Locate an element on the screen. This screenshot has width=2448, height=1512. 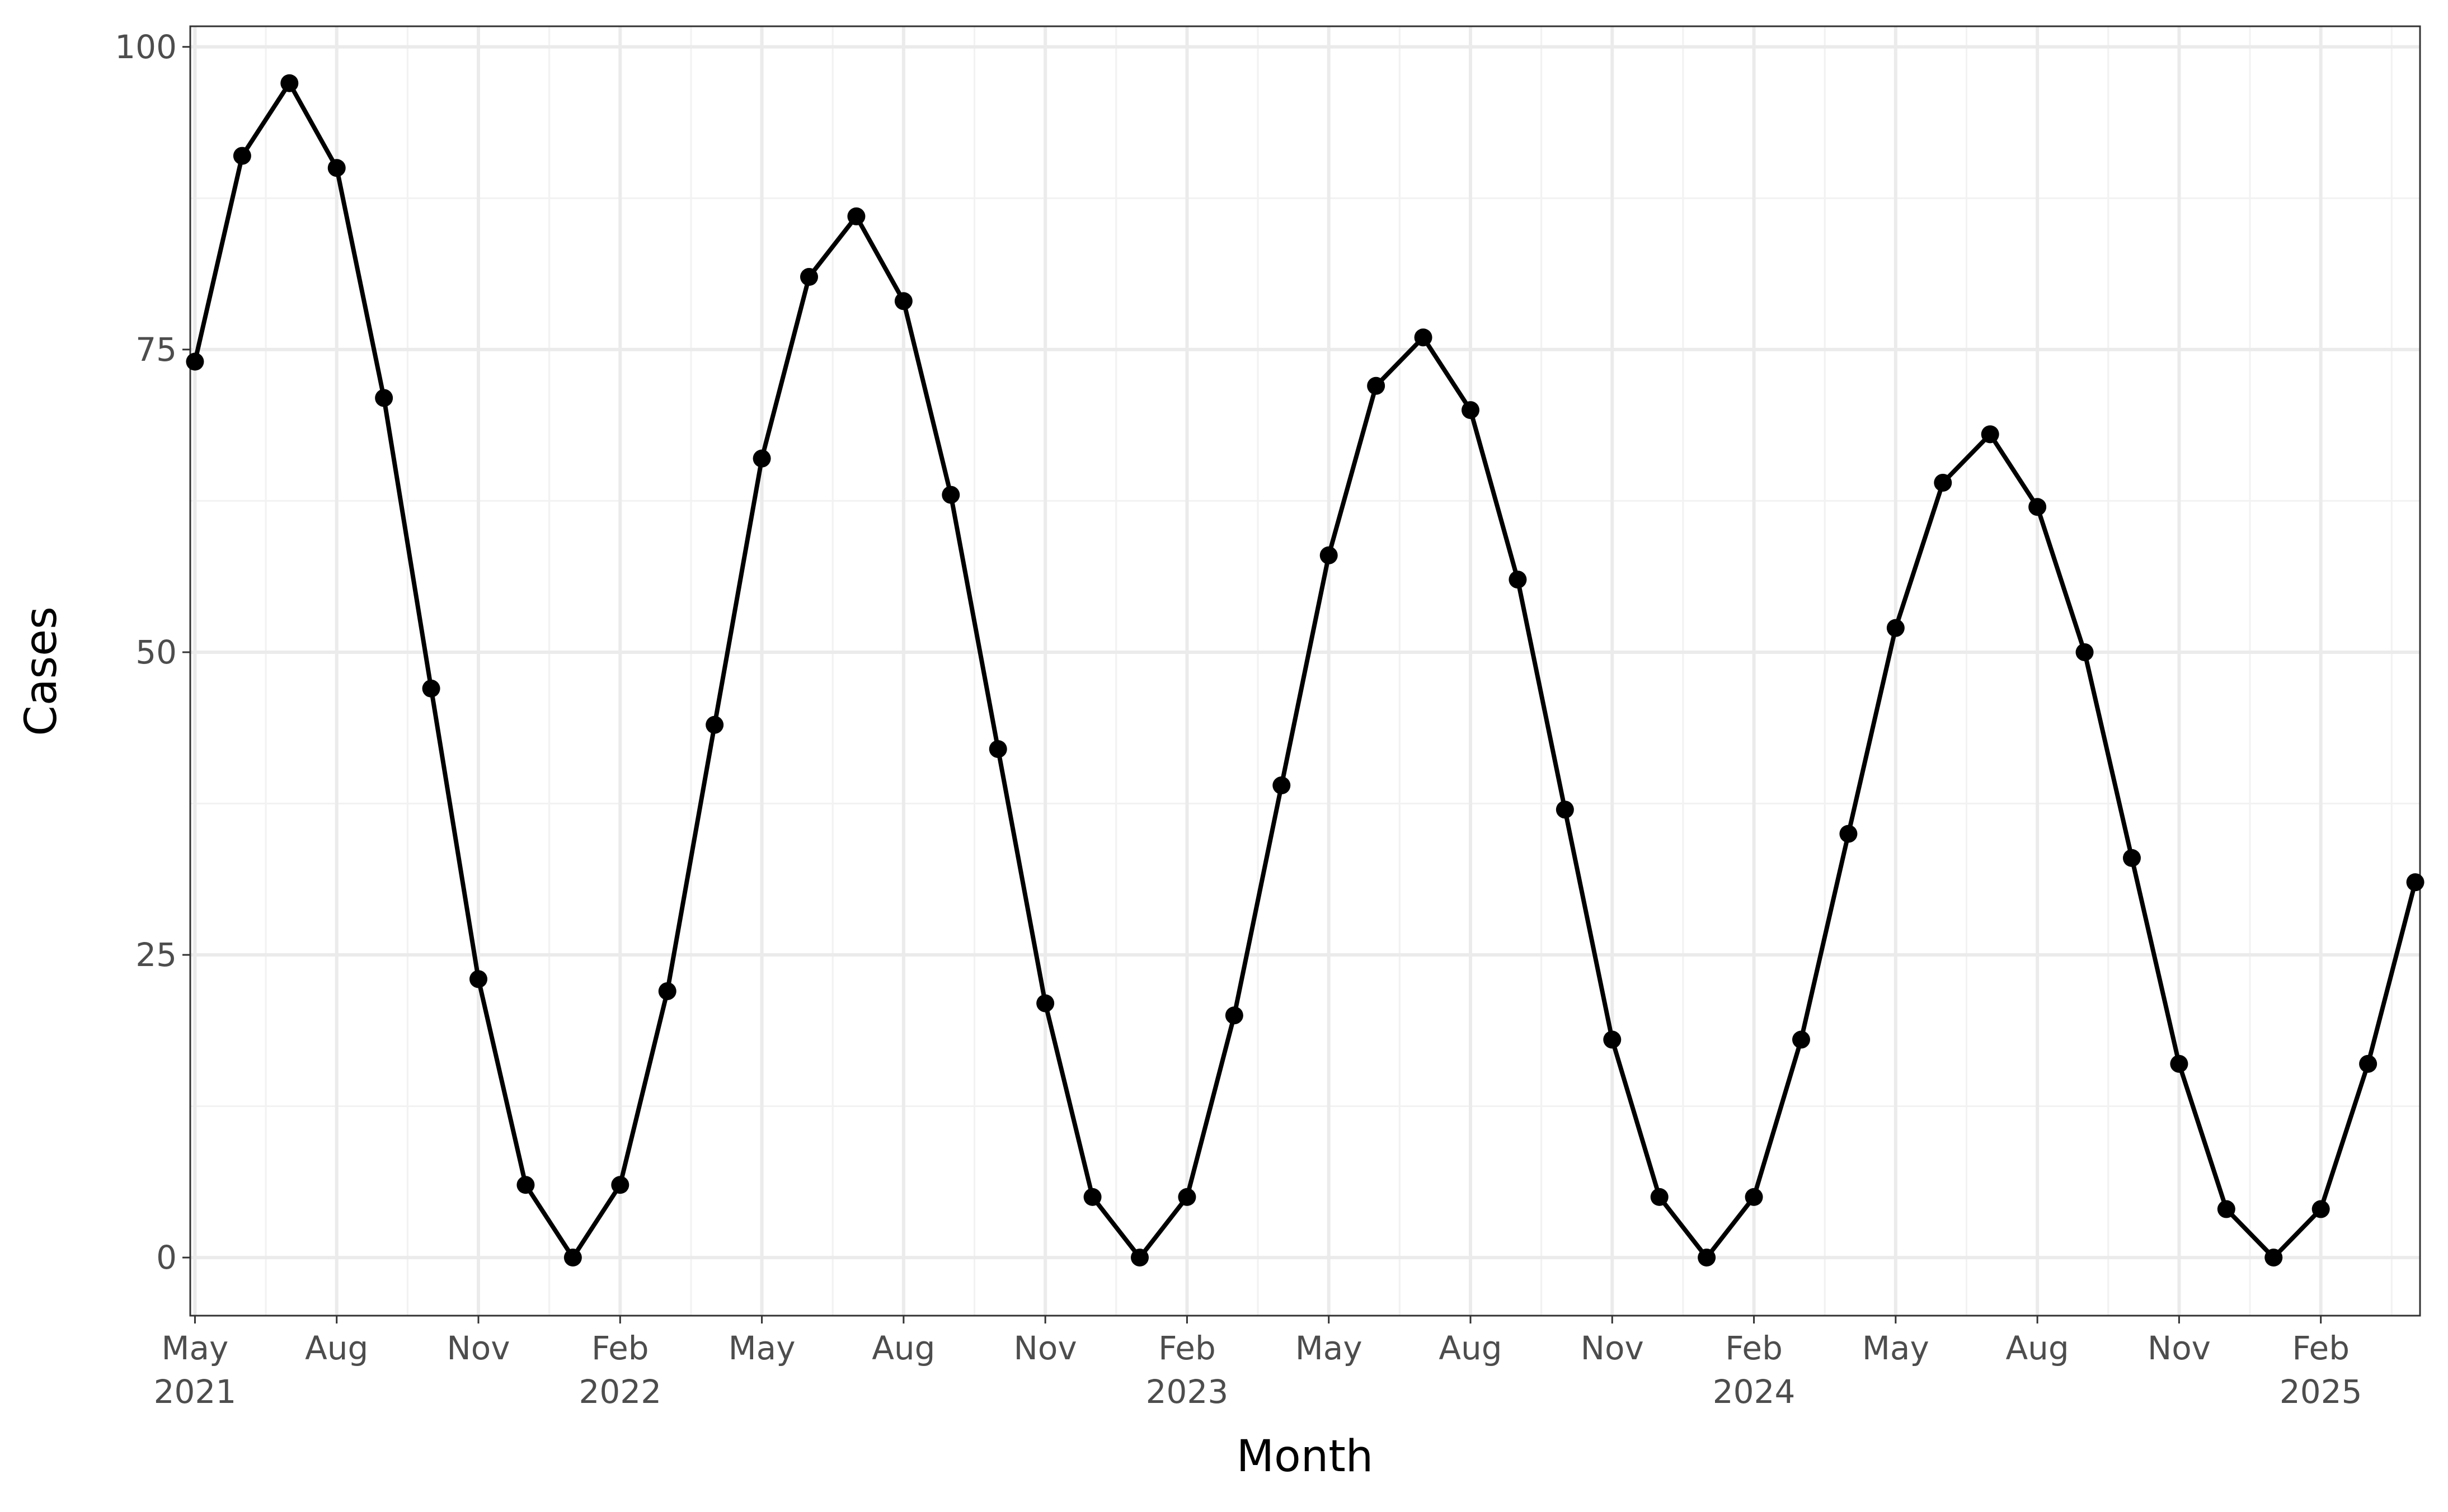
y-tick-label: 0 is located at coordinates (166, 1257).